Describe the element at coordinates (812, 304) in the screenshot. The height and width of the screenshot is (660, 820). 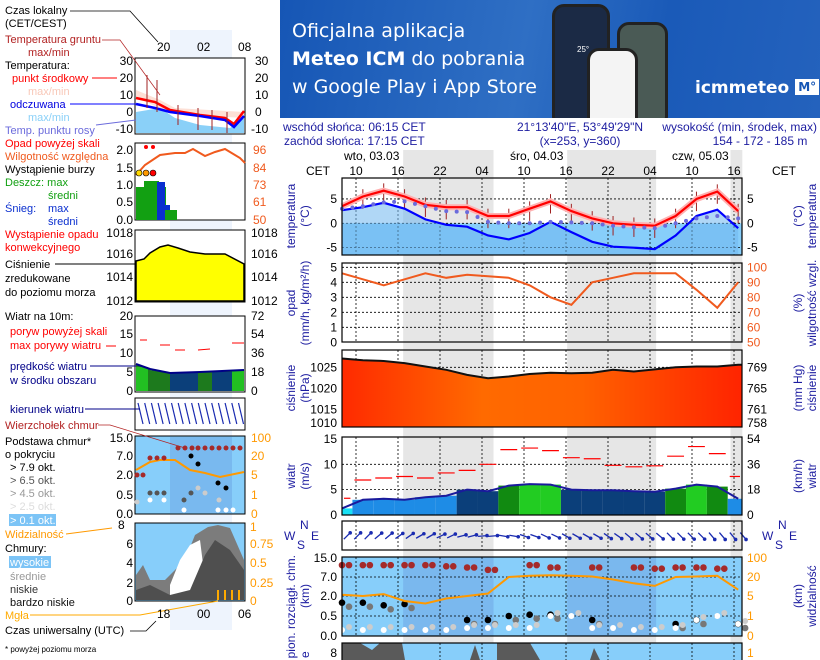
I see `humidity-axis-label: wilgotność wzgl.` at that location.